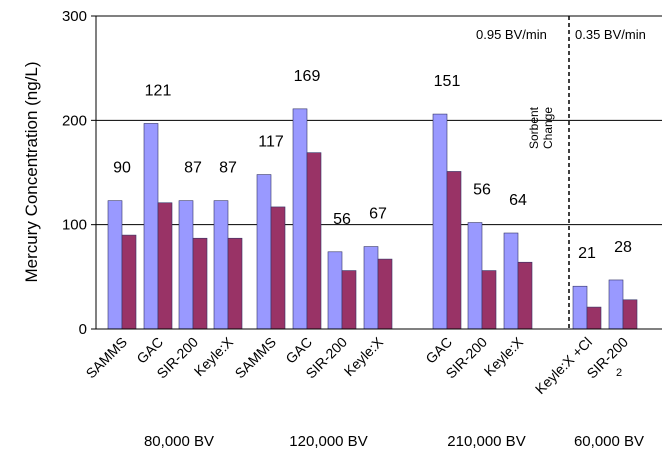  I want to click on data-label-3: 87, so click(228, 168).